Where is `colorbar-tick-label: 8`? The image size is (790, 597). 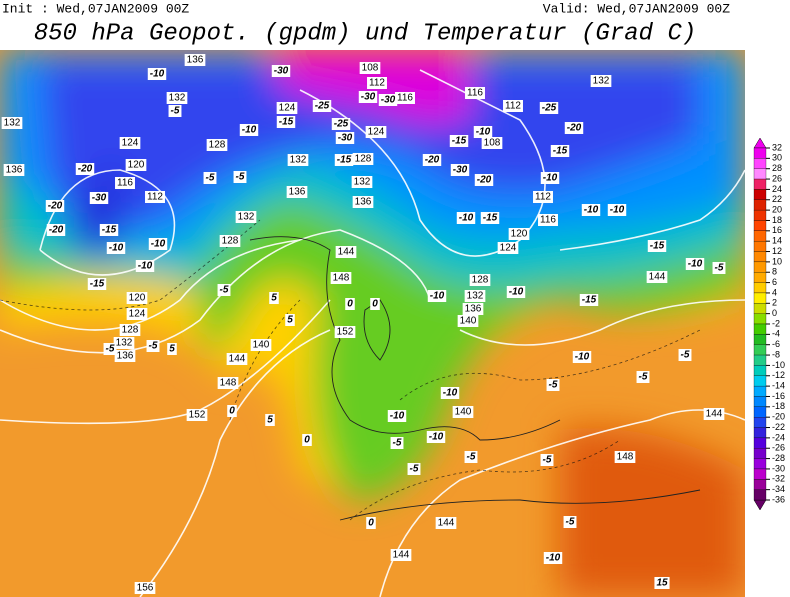
colorbar-tick-label: 8 is located at coordinates (774, 272).